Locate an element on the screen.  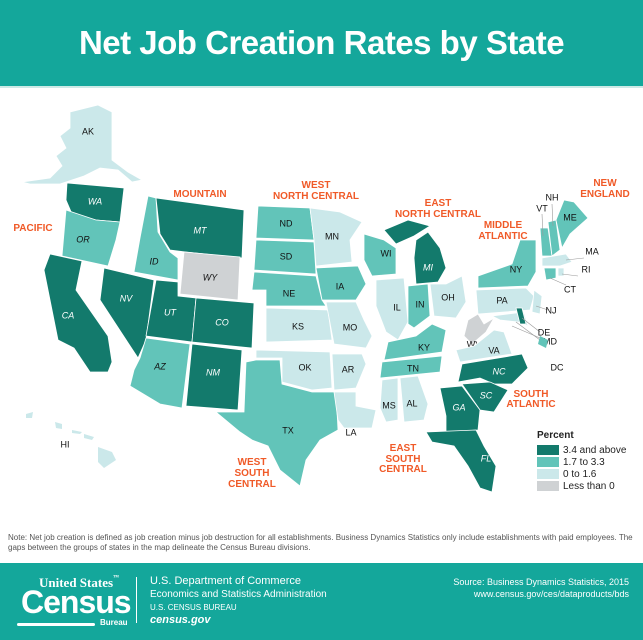
state-AR: AR is located at coordinates (349, 372).